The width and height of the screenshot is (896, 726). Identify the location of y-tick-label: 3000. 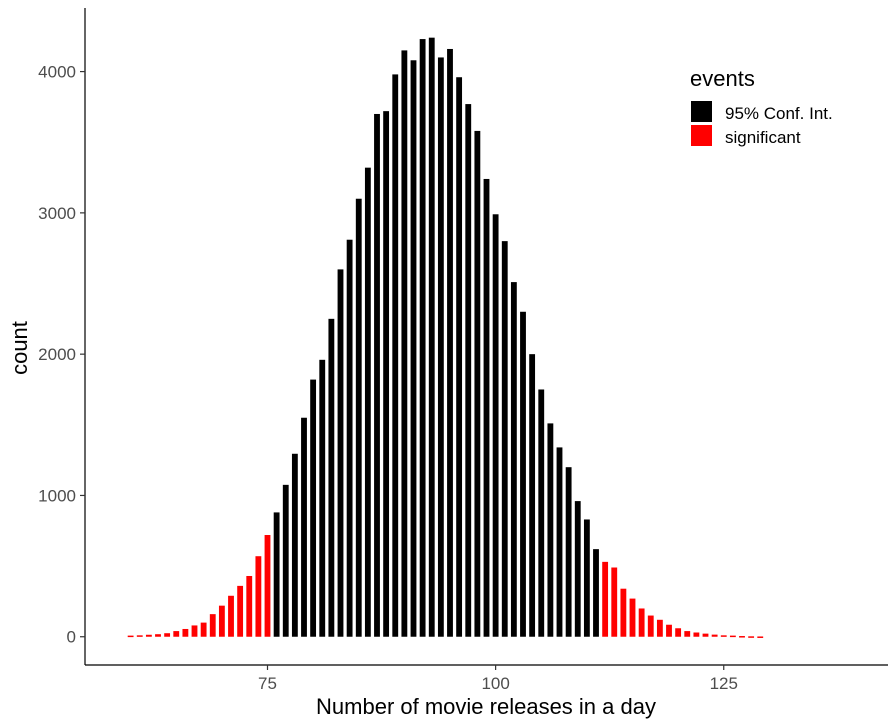
(57, 213).